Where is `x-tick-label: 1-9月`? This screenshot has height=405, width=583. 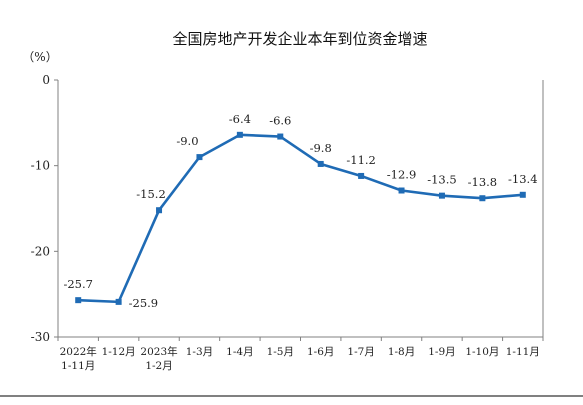
x-tick-label: 1-9月 is located at coordinates (441, 352).